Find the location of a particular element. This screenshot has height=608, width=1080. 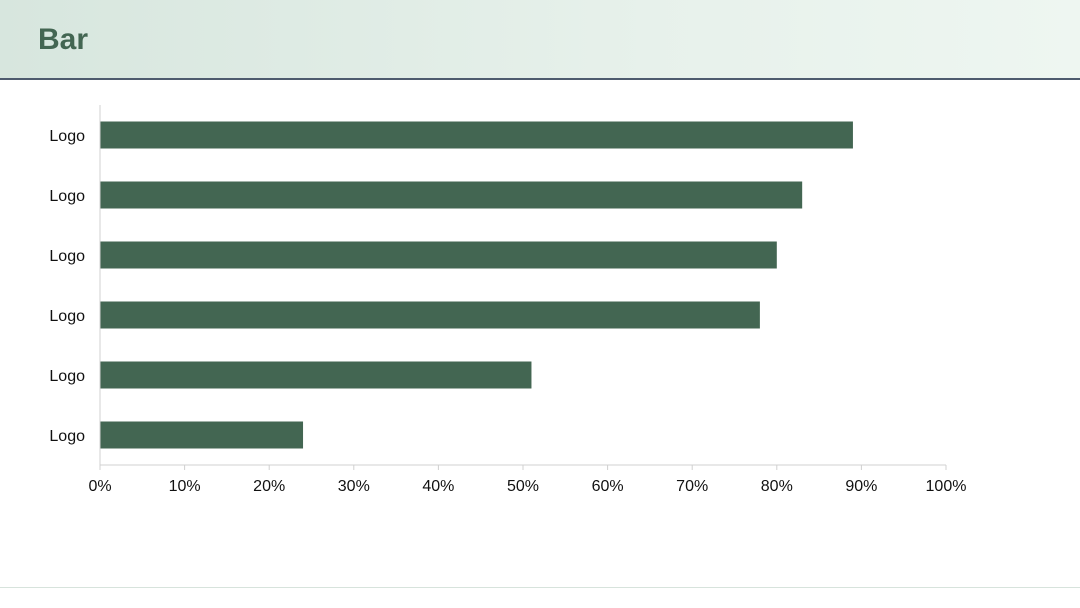

category-label-6: Logo is located at coordinates (67, 436).